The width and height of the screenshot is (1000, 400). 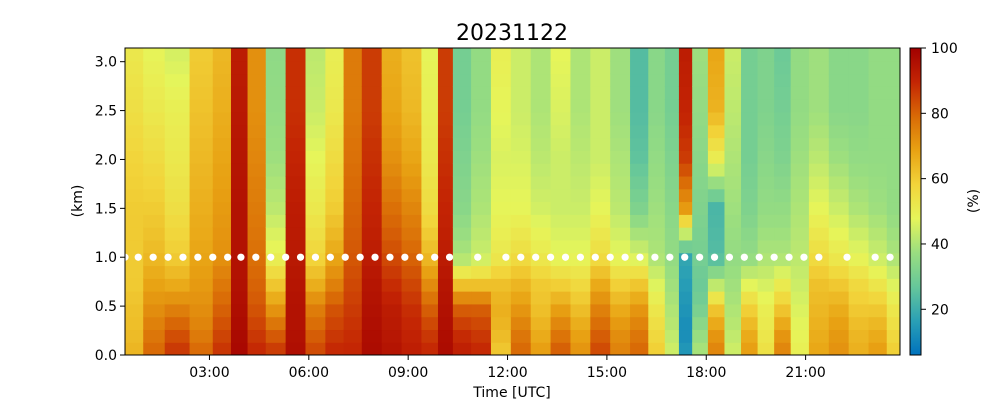 What do you see at coordinates (78, 201) in the screenshot?
I see `y-axis-title: (km)` at bounding box center [78, 201].